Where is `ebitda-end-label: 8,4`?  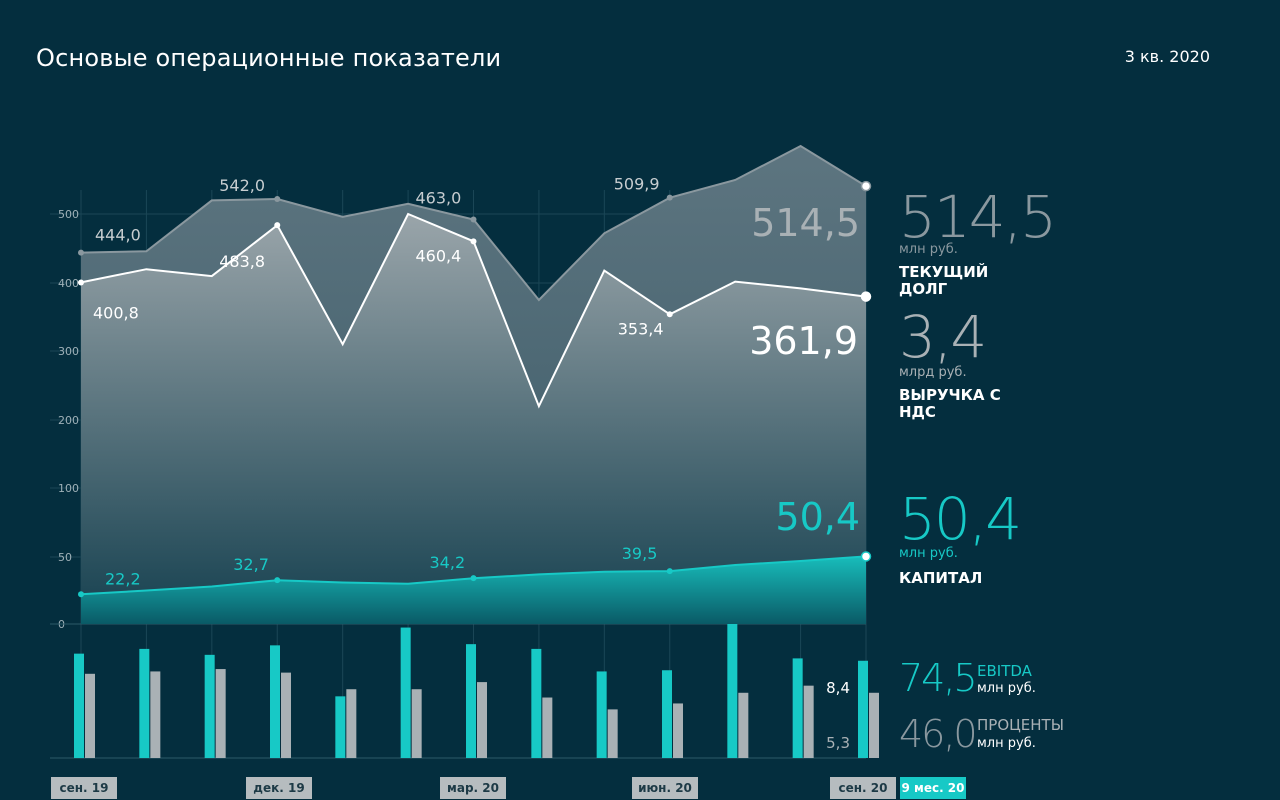
ebitda-end-label: 8,4 is located at coordinates (838, 688).